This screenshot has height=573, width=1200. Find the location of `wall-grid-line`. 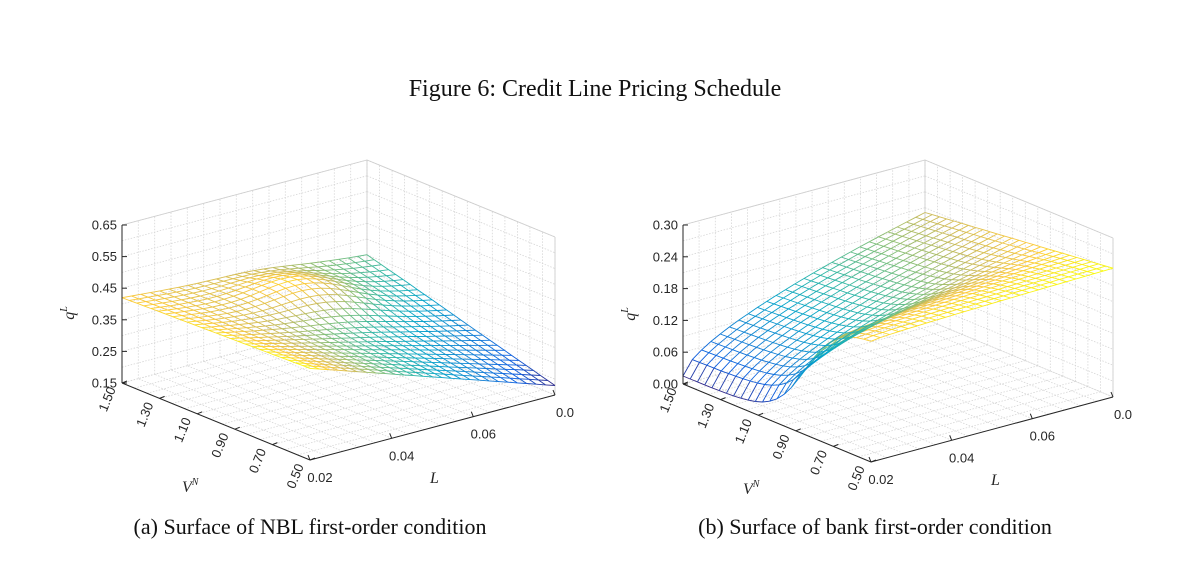

wall-grid-line is located at coordinates (244, 271).